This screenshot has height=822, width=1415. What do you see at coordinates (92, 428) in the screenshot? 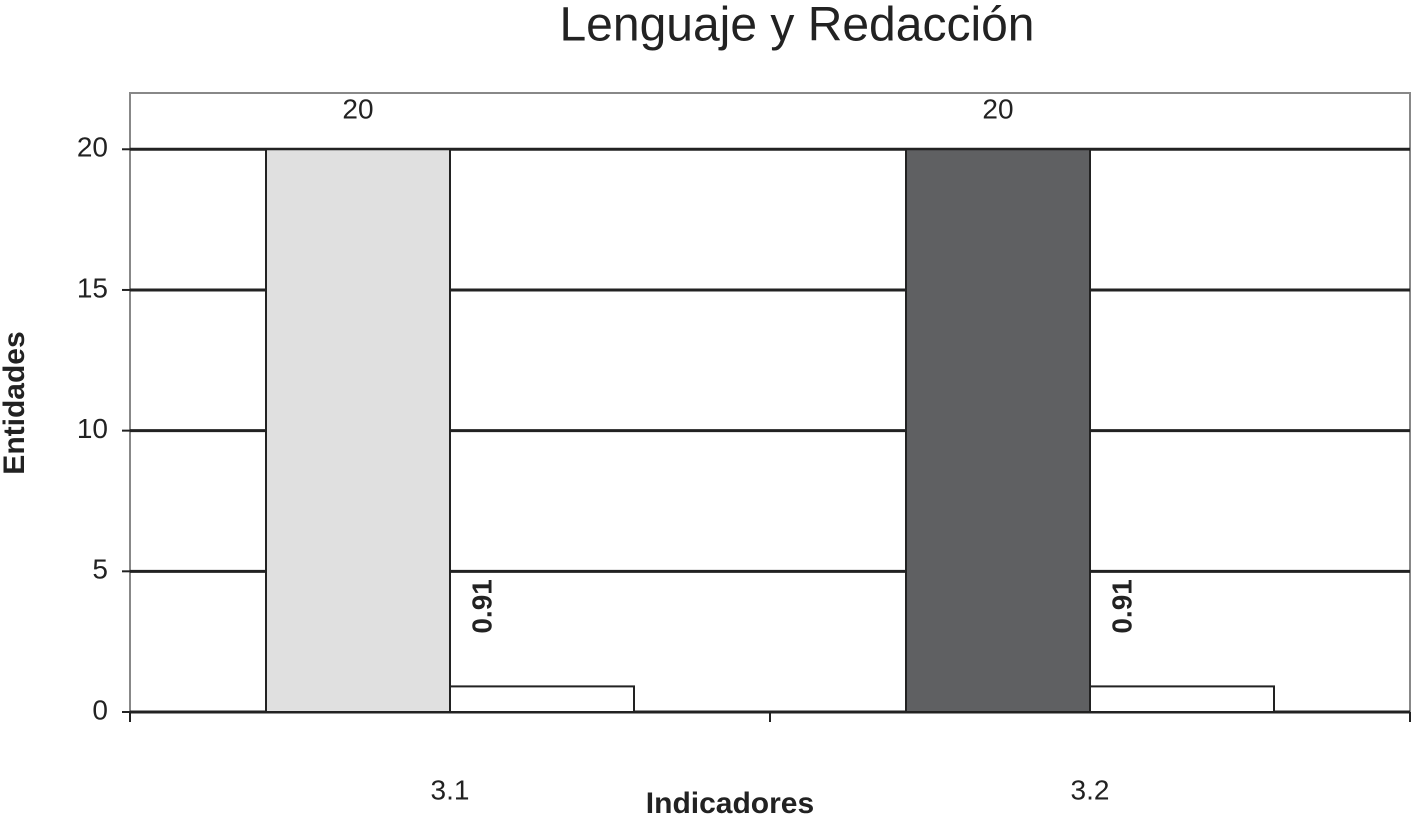
I see `y-tick-label: 10` at bounding box center [92, 428].